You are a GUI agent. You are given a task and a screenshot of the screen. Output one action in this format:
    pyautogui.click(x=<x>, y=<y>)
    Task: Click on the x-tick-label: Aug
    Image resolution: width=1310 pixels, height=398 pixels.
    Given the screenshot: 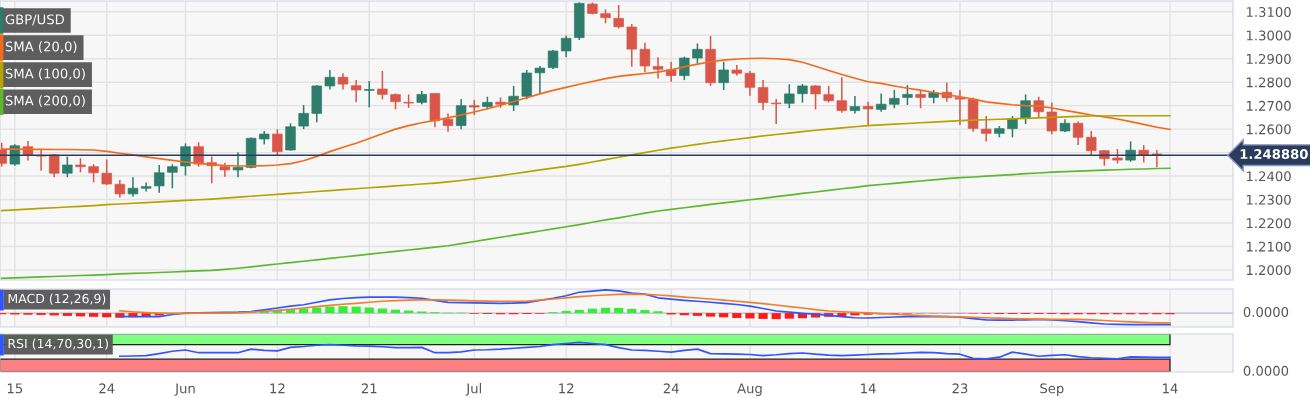 What is the action you would take?
    pyautogui.click(x=749, y=389)
    